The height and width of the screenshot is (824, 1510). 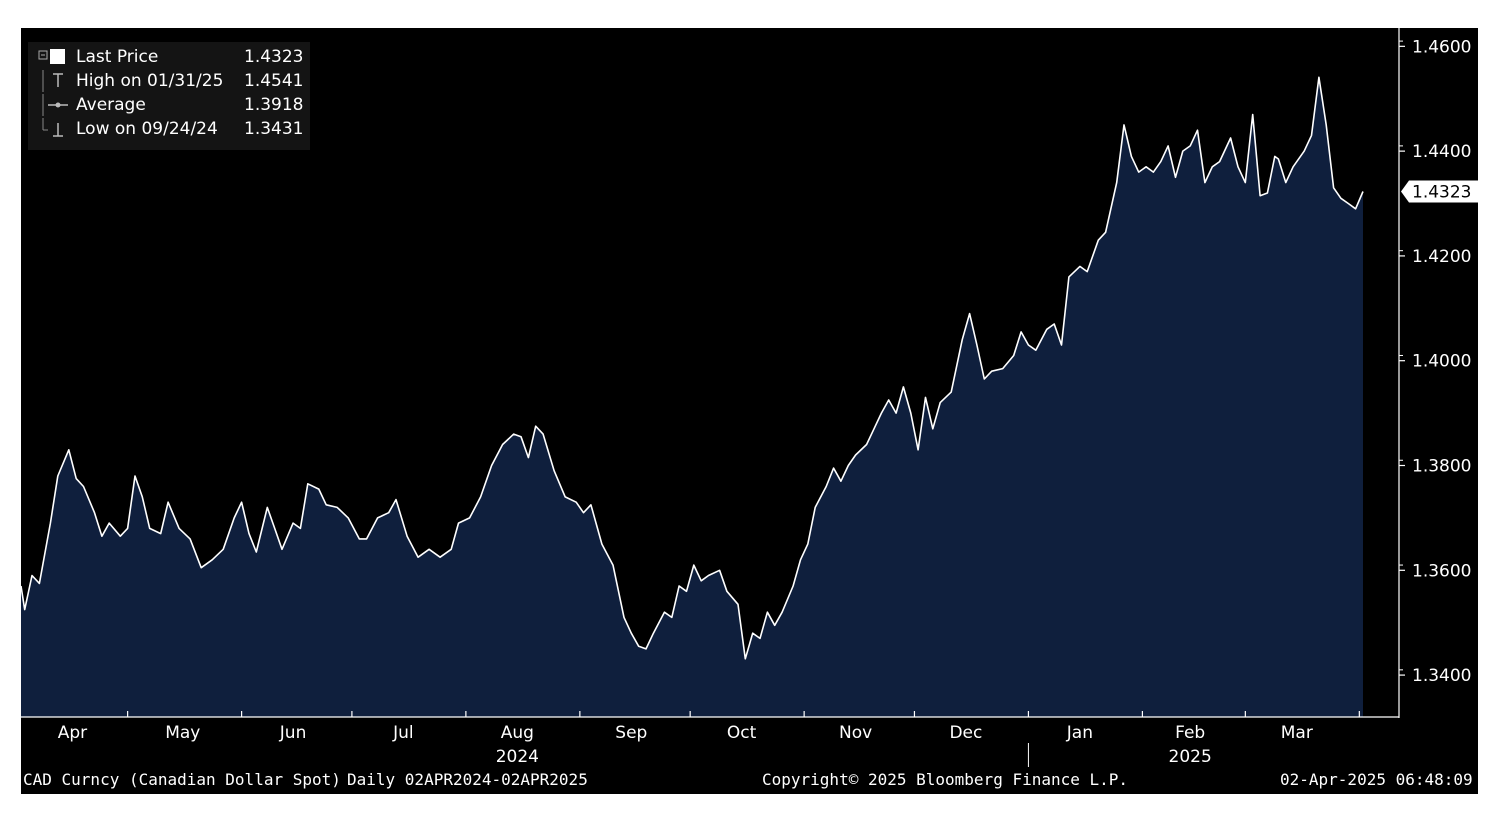 I want to click on last-value-tag, so click(x=1439, y=191).